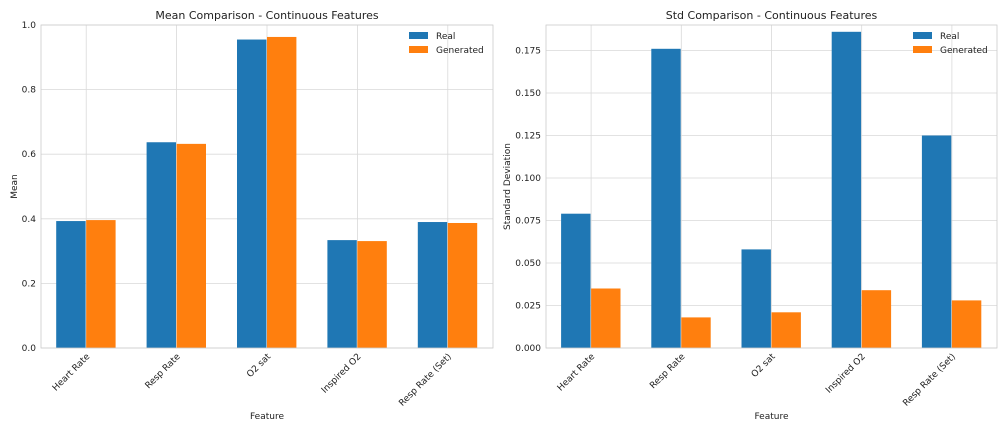 The height and width of the screenshot is (432, 1008). Describe the element at coordinates (528, 94) in the screenshot. I see `y-tick-label: 0.150` at that location.